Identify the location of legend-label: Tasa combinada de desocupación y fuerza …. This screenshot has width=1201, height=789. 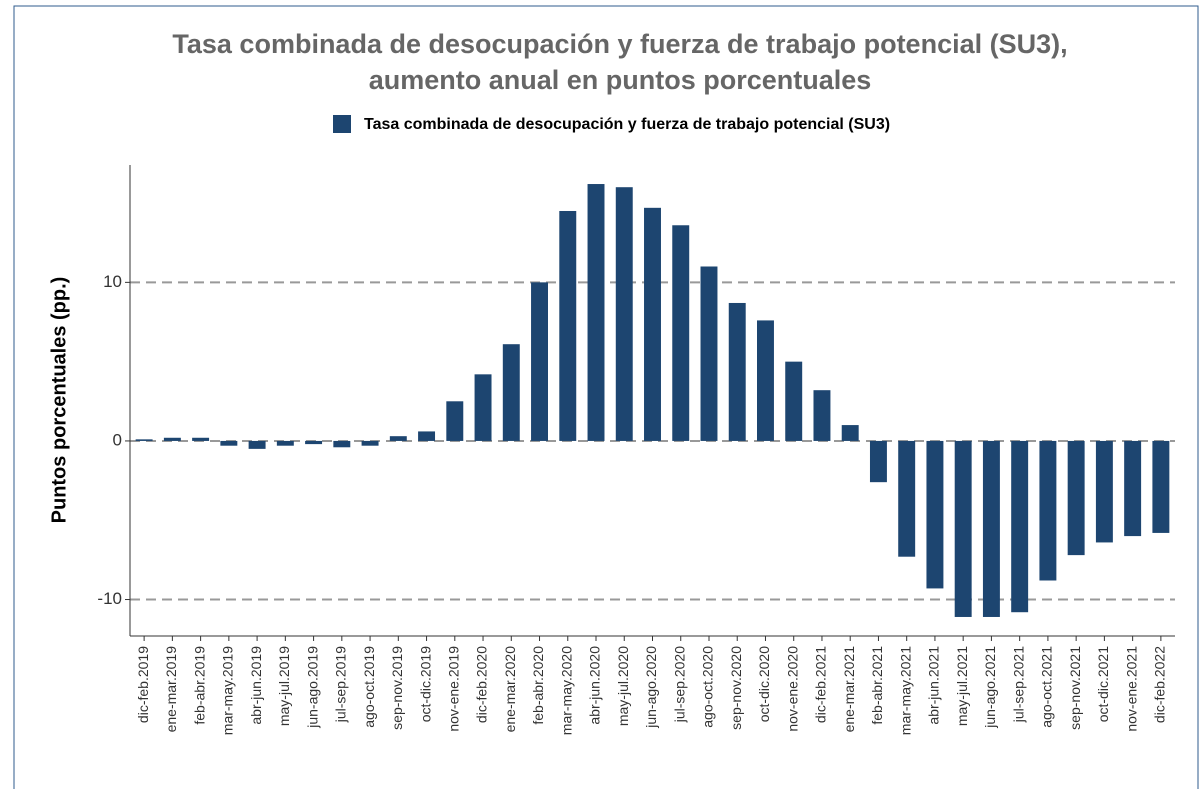
(627, 124).